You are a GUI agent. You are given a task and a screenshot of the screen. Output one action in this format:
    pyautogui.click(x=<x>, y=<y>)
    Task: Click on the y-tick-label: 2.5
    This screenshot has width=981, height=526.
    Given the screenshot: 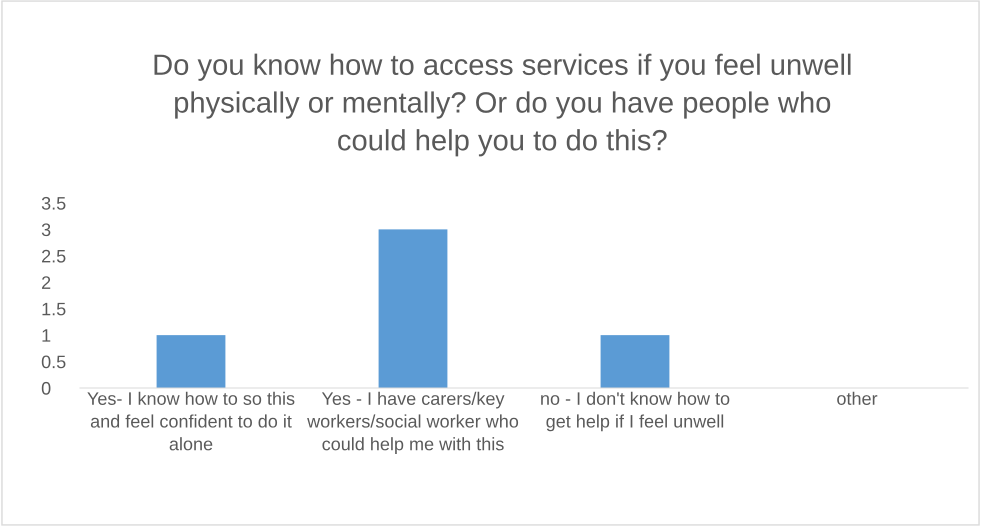 What is the action you would take?
    pyautogui.click(x=54, y=256)
    